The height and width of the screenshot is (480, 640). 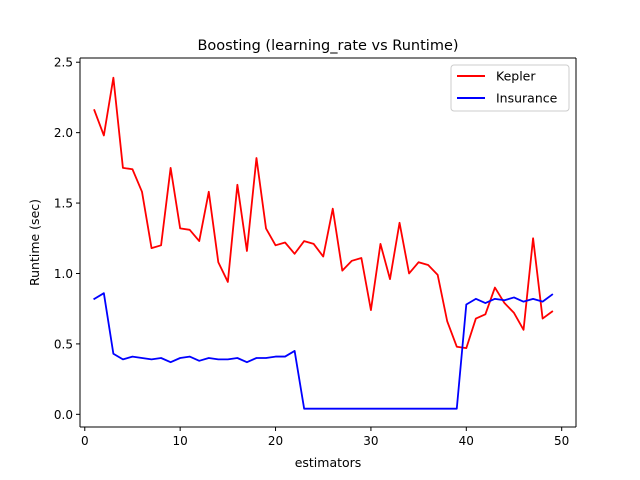 What do you see at coordinates (63, 63) in the screenshot?
I see `y-tick-label: 2.5` at bounding box center [63, 63].